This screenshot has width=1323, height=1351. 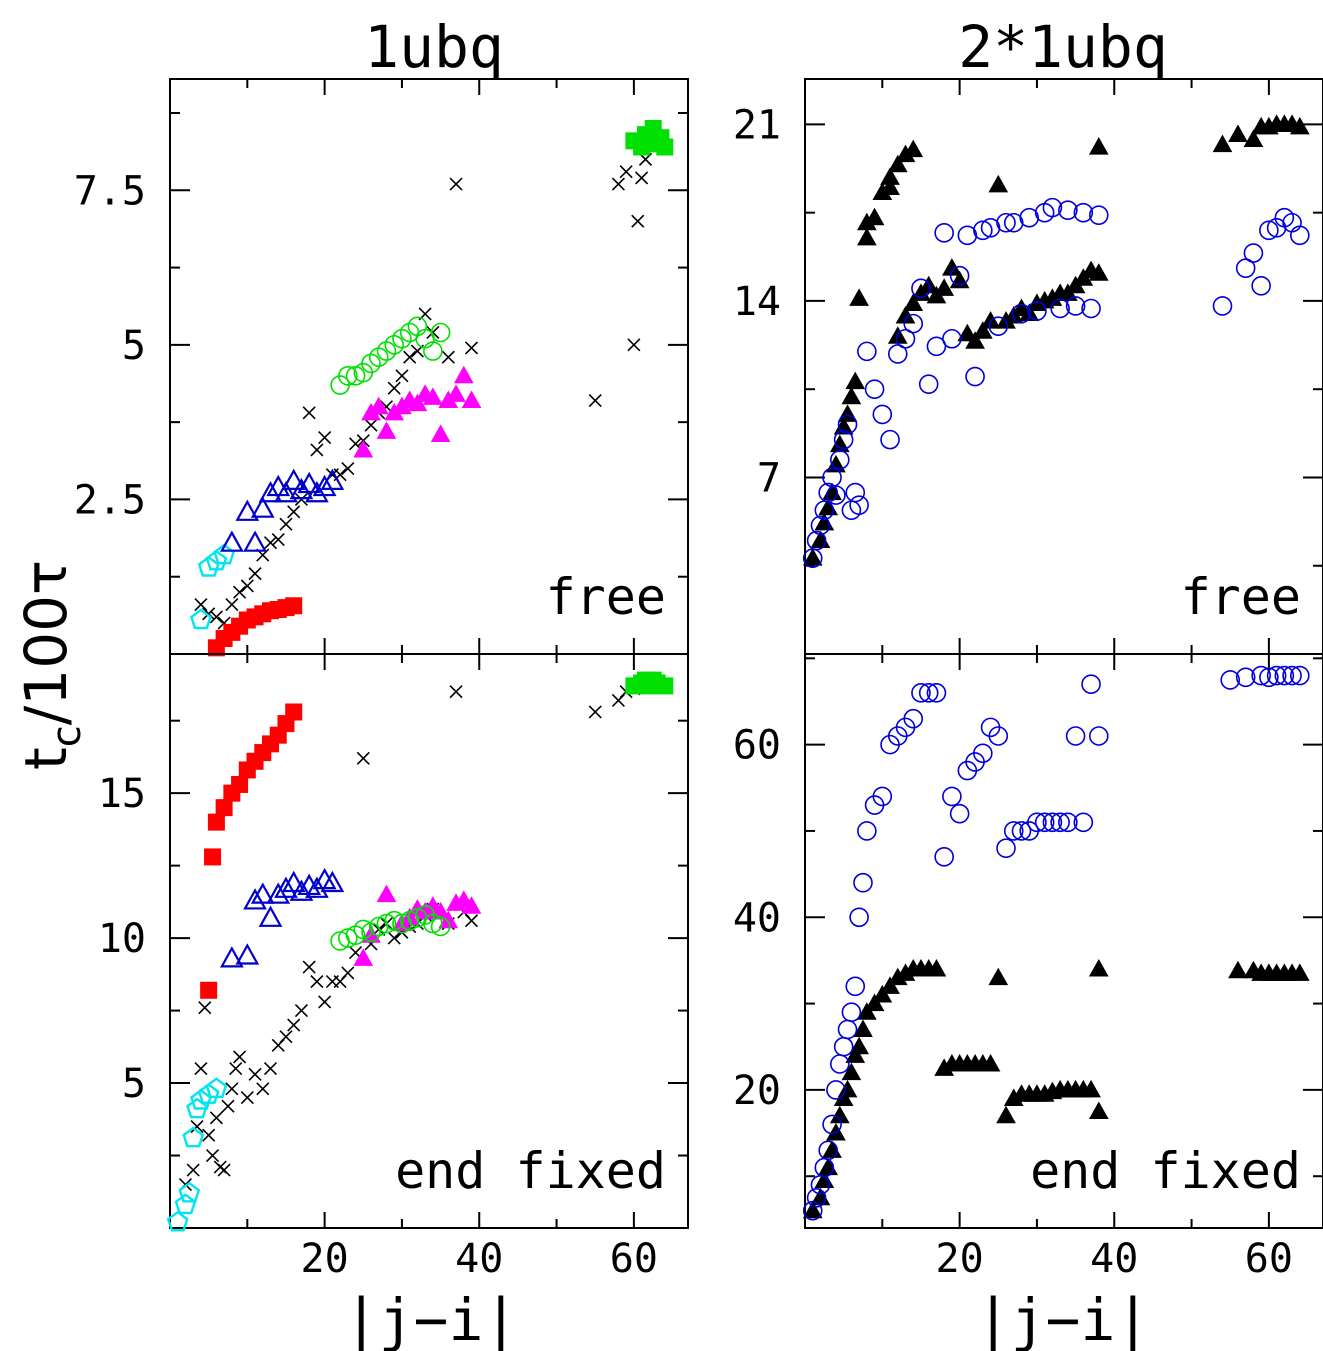 I want to click on panel-label: end fixed, so click(x=1165, y=1171).